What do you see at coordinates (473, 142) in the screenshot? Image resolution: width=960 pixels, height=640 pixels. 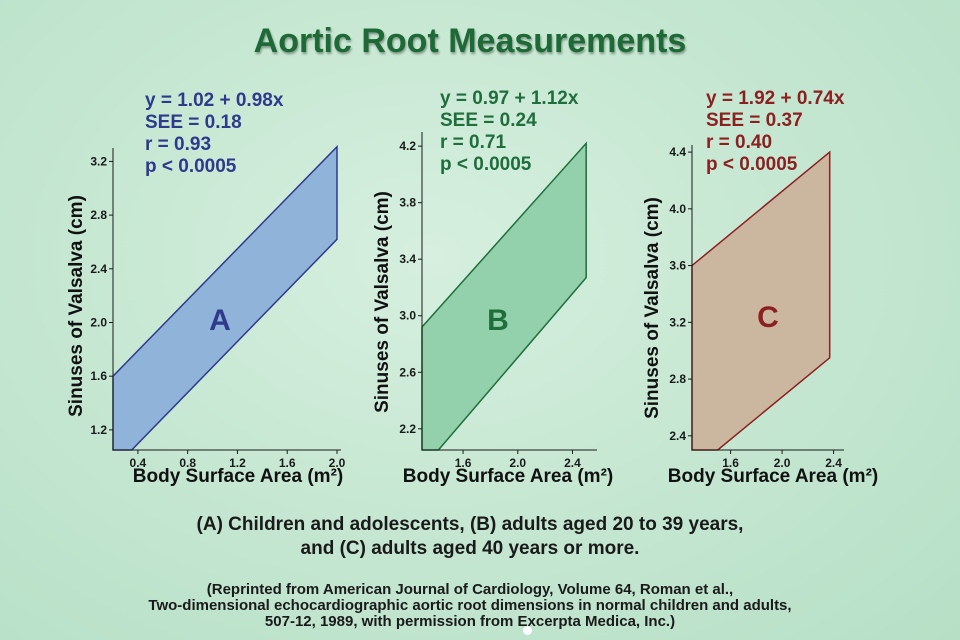 I see `regression-stat-line: r = 0.71` at bounding box center [473, 142].